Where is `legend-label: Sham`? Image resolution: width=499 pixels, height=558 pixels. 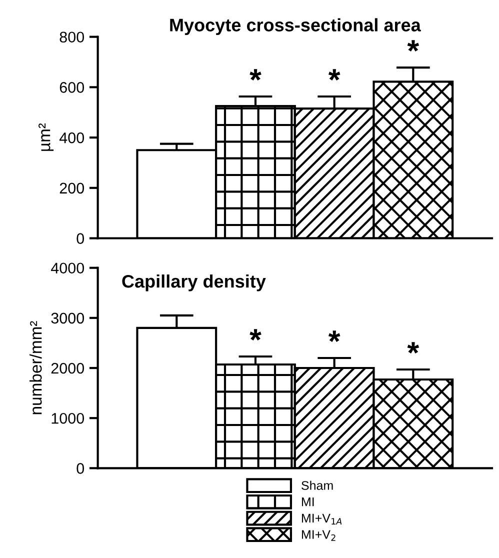
legend-label: Sham is located at coordinates (317, 485).